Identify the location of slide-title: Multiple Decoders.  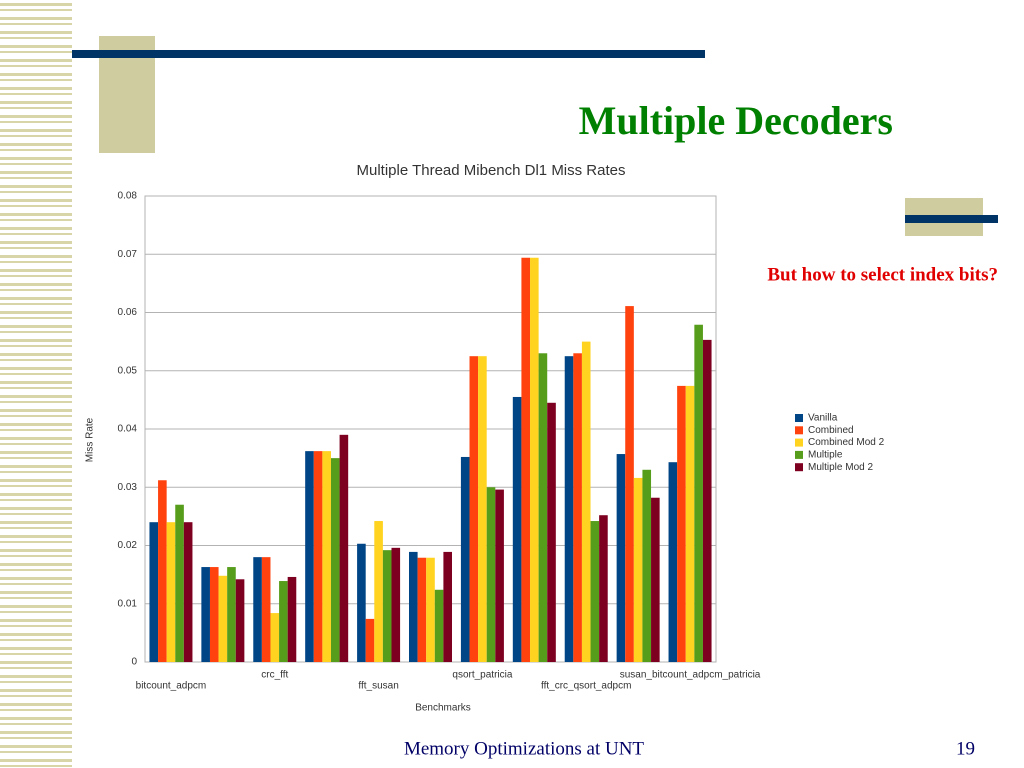
(736, 120).